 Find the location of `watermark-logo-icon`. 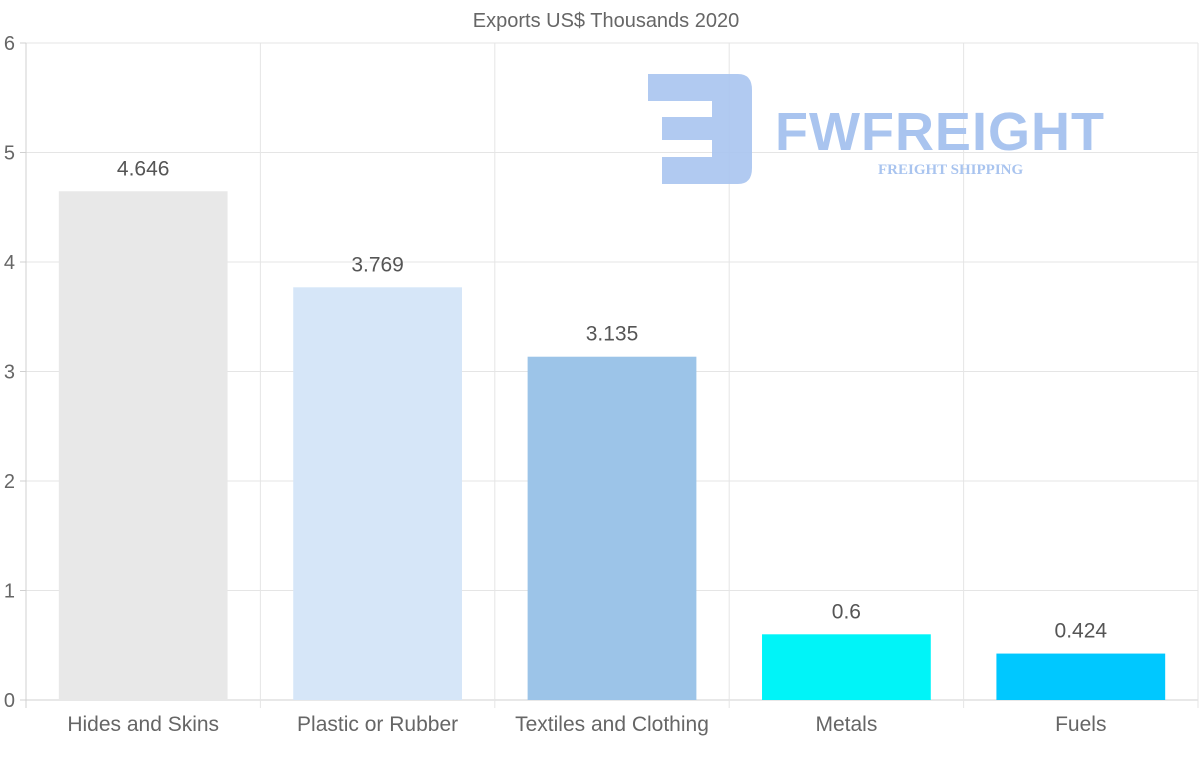

watermark-logo-icon is located at coordinates (700, 129).